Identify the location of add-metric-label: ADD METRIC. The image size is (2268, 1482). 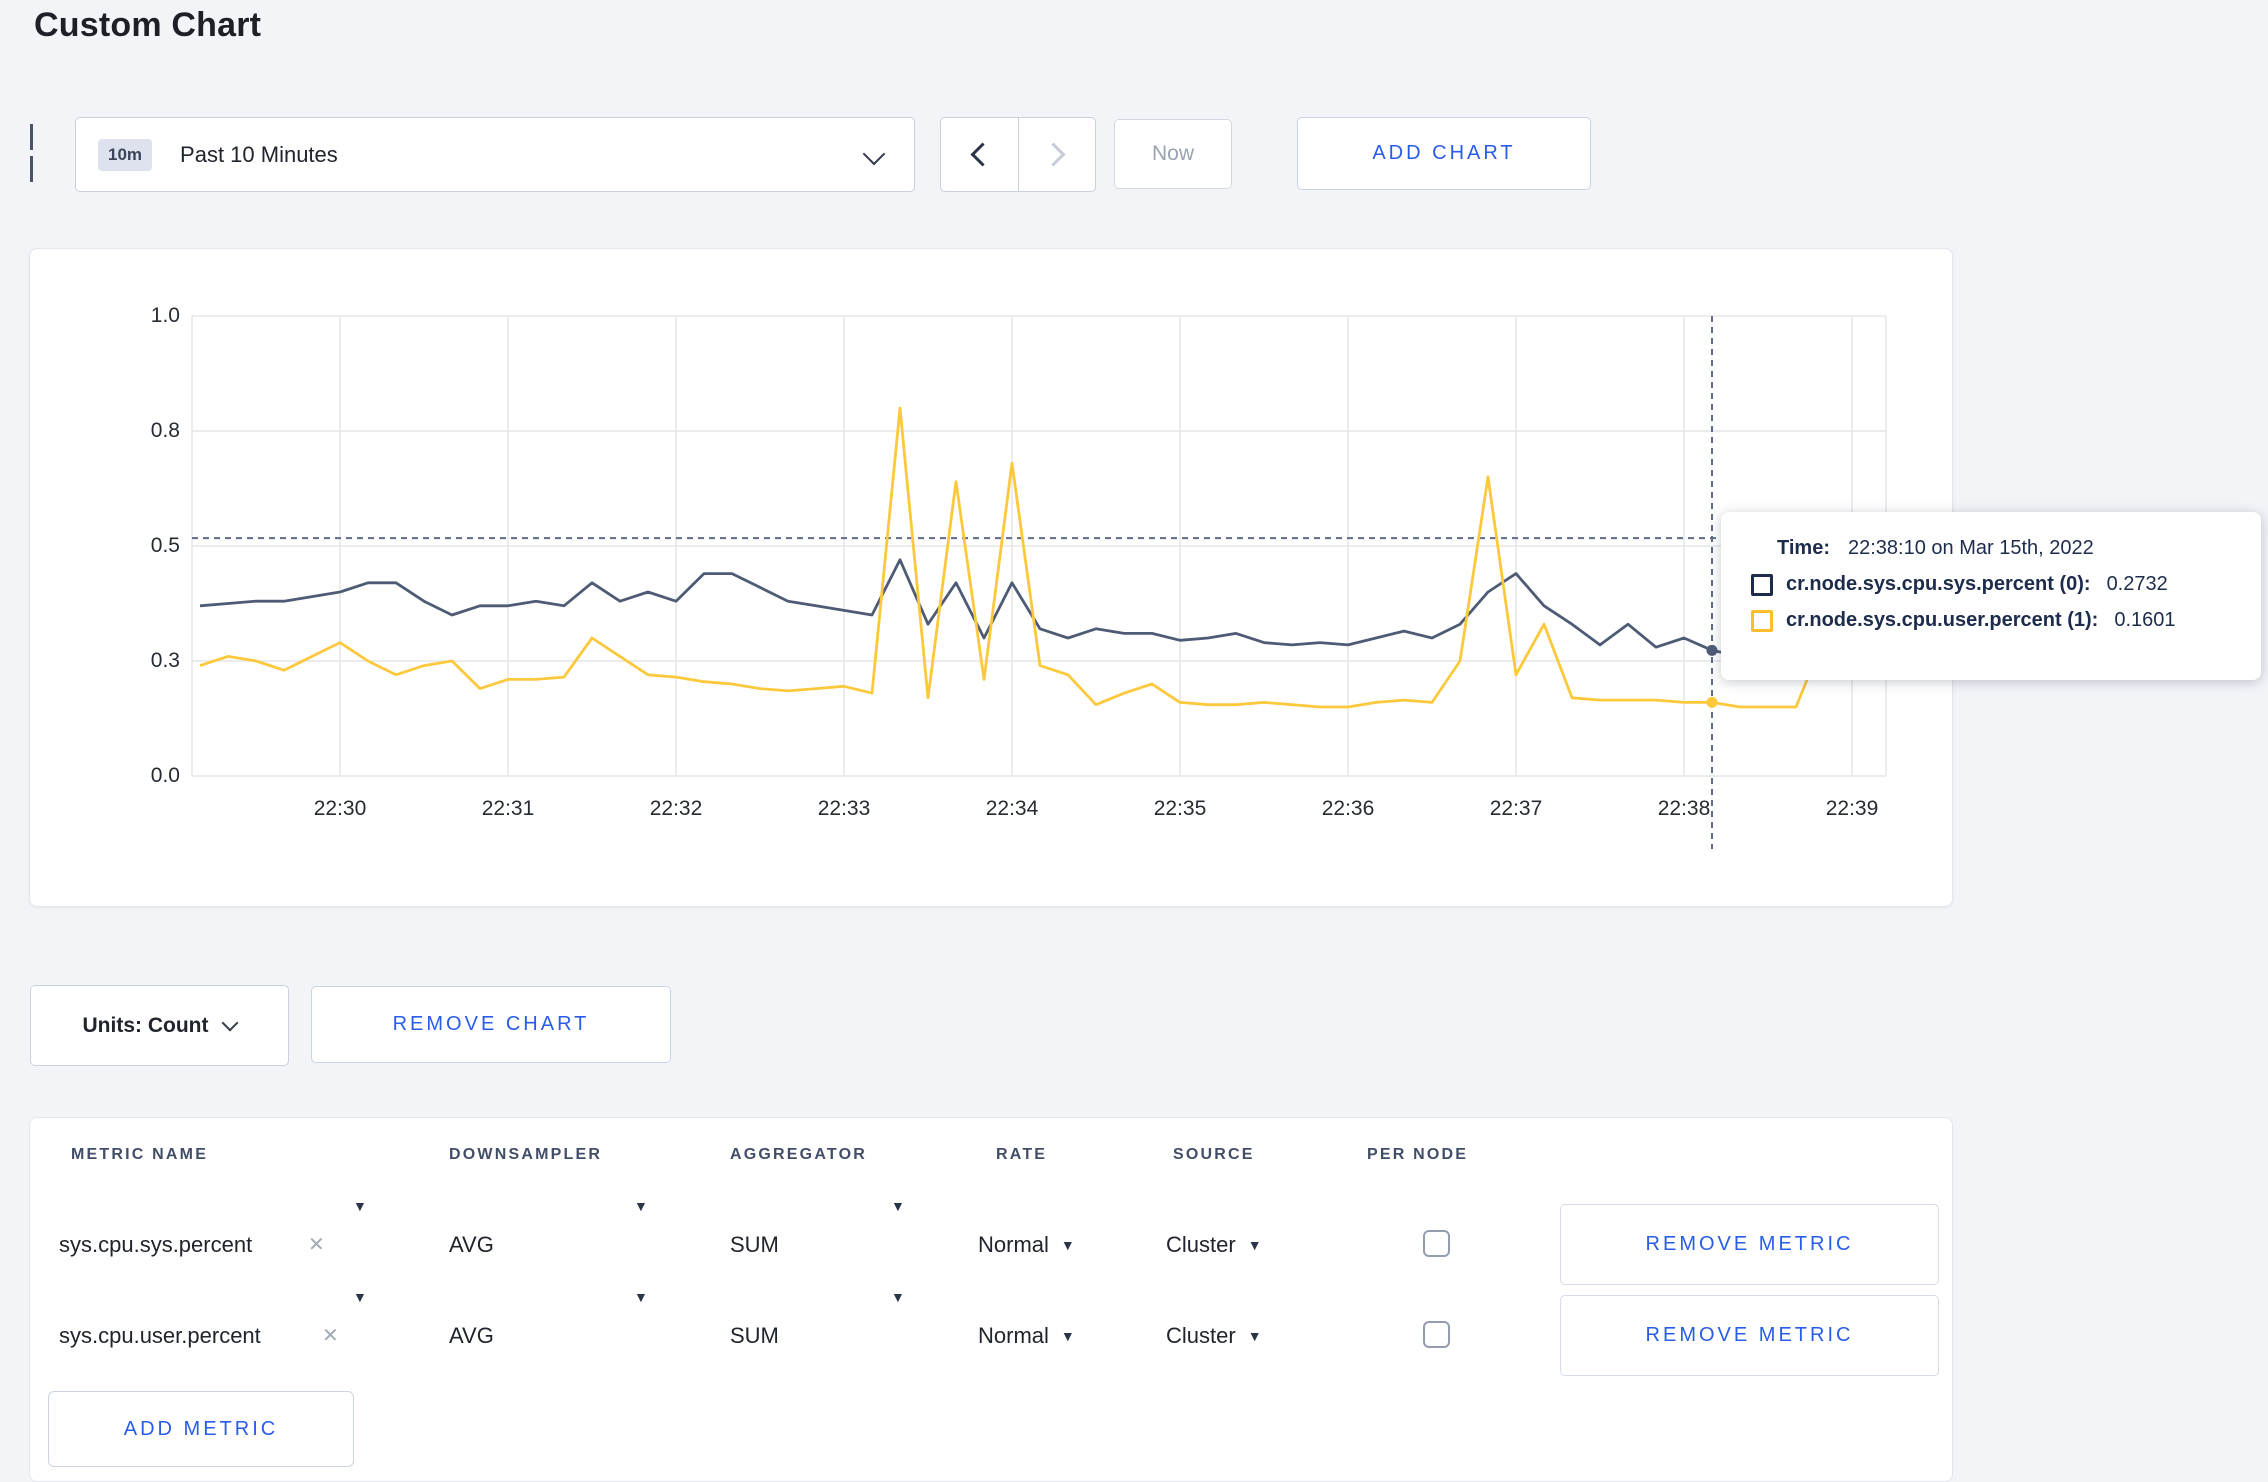
(201, 1428).